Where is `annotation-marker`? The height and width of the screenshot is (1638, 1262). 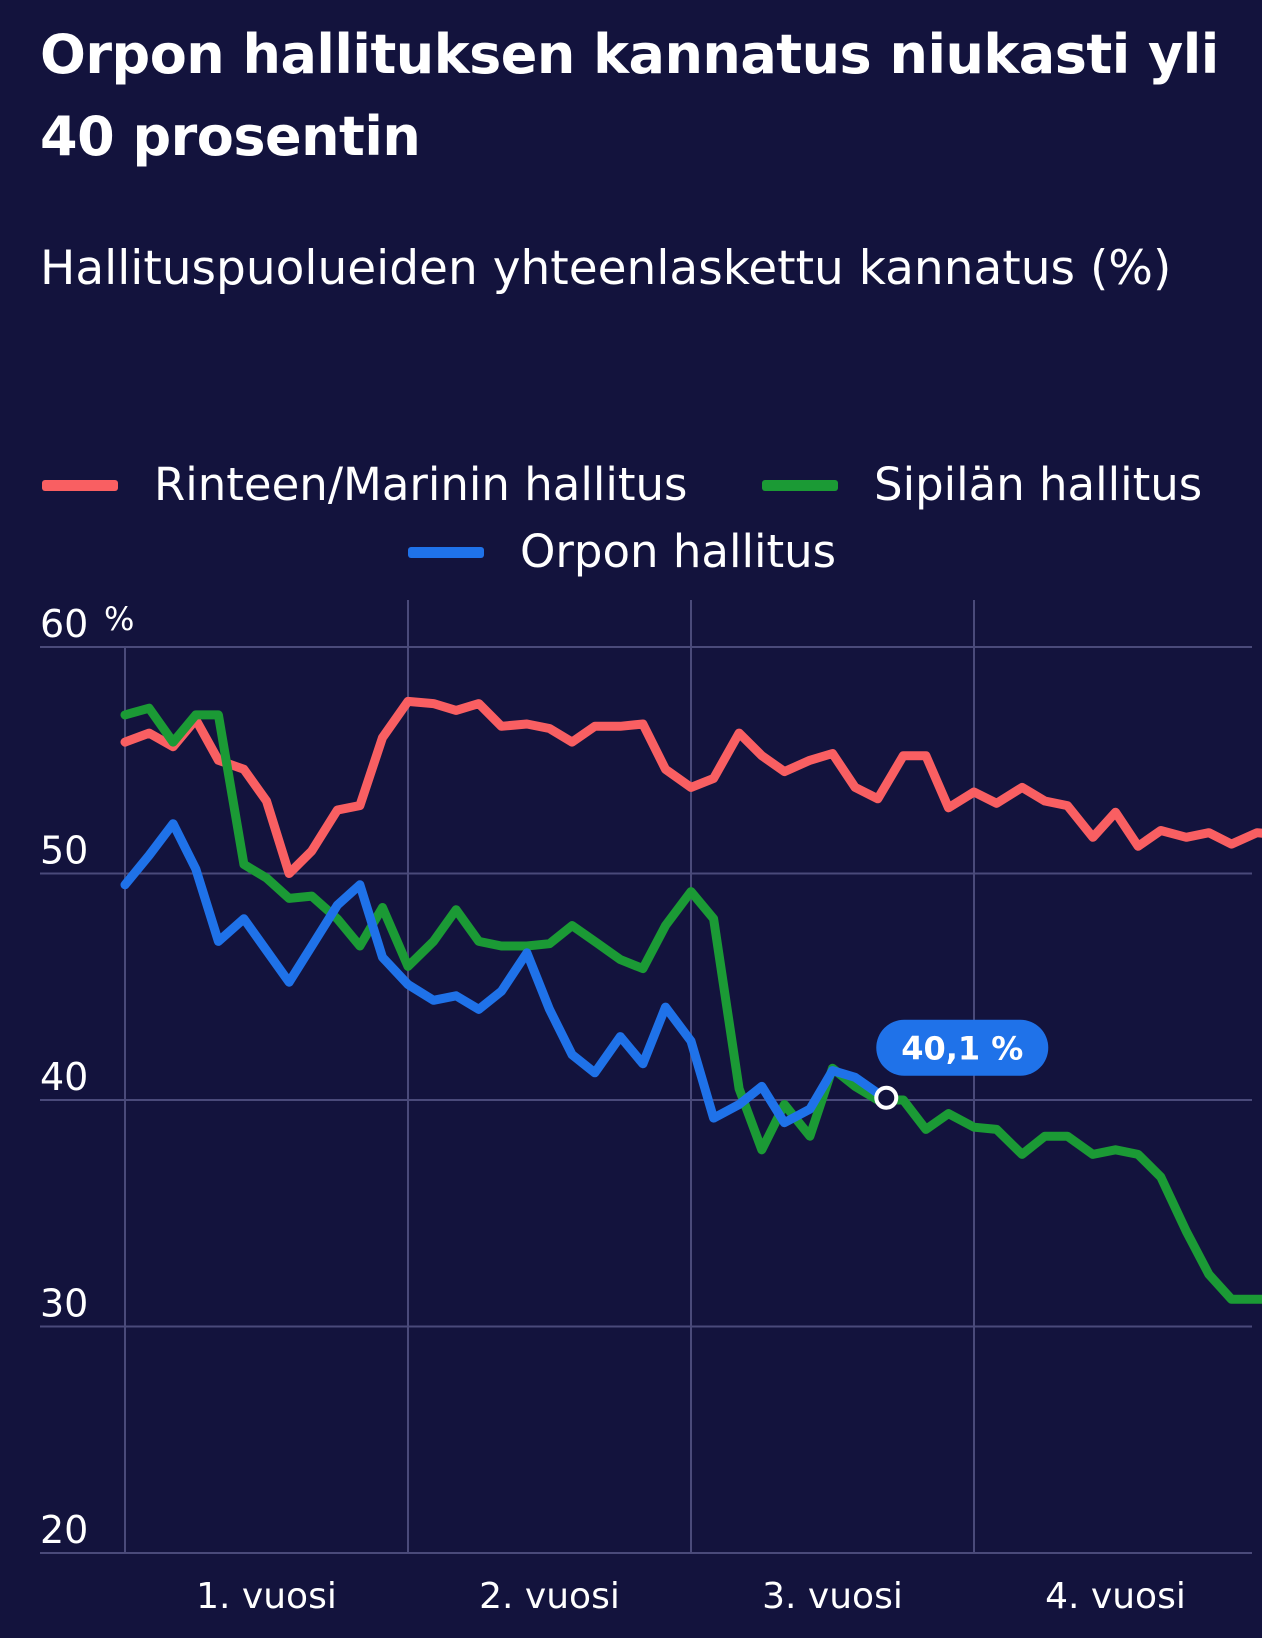
annotation-marker is located at coordinates (886, 1097).